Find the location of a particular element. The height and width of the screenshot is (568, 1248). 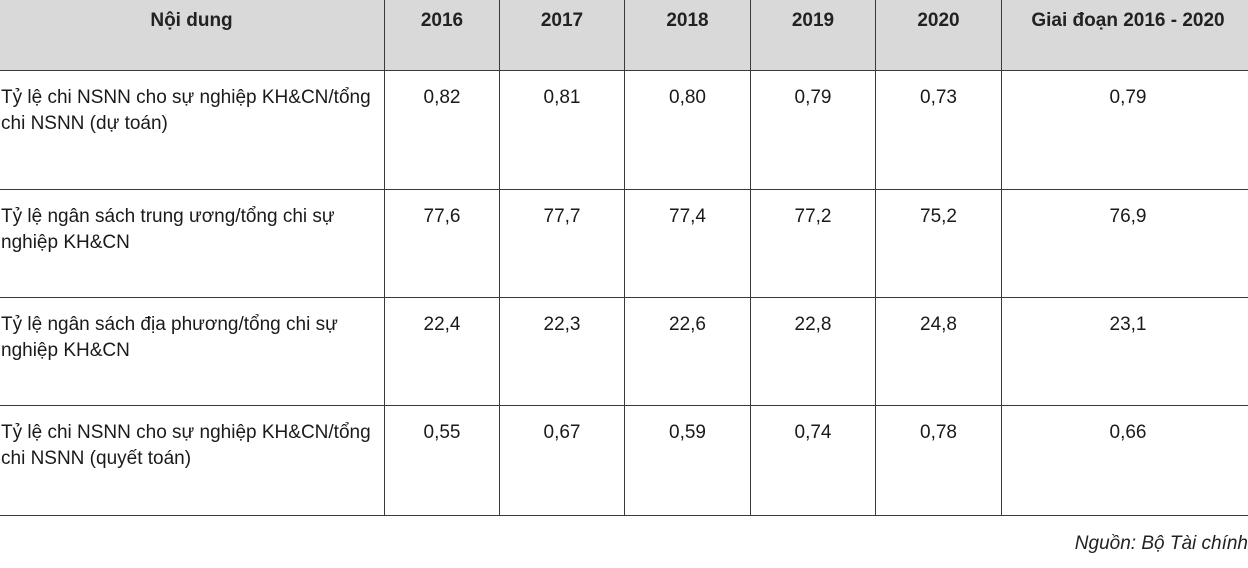

source-note: Nguồn: Bộ Tài chính is located at coordinates (1161, 543).